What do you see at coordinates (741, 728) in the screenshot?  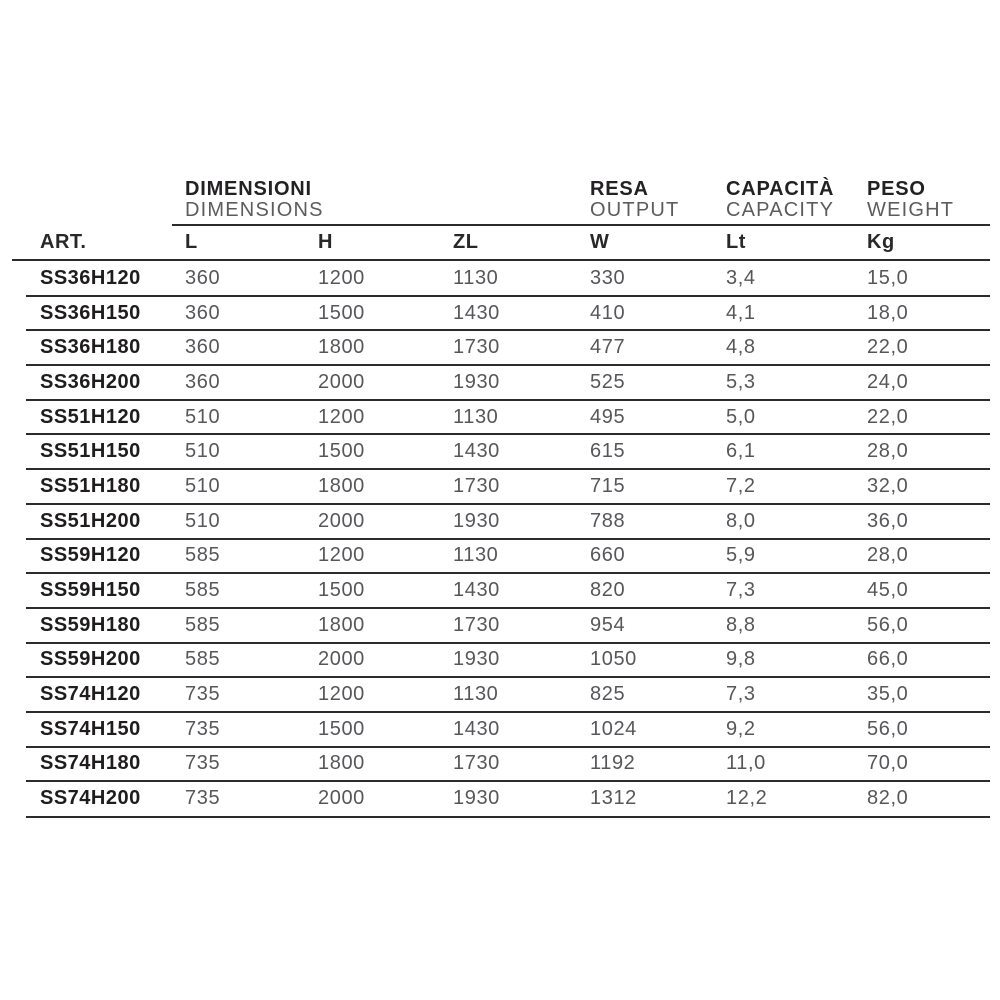 I see `value-lt: 9,2` at bounding box center [741, 728].